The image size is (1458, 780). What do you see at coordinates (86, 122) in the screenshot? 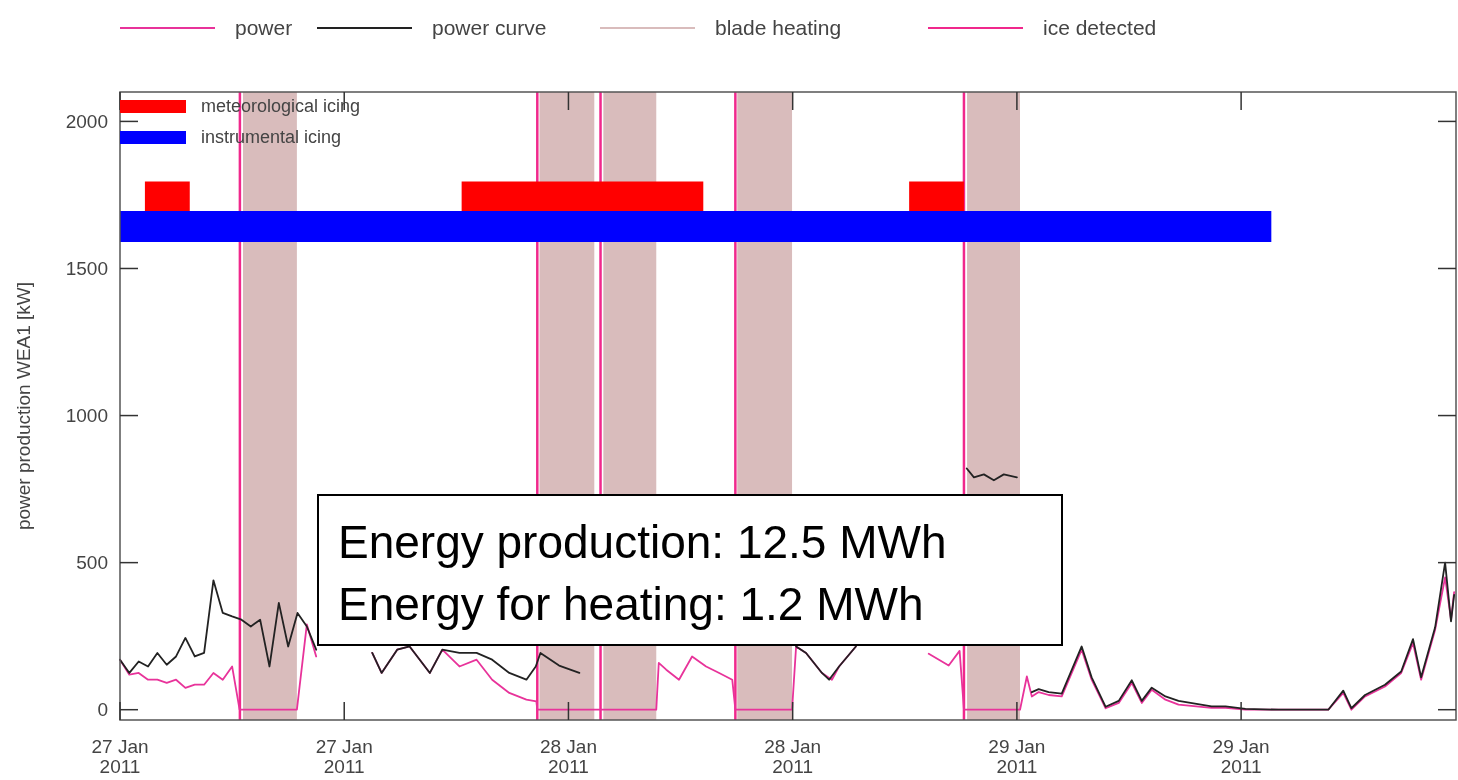
I see `y-tick-label: 2000` at bounding box center [86, 122].